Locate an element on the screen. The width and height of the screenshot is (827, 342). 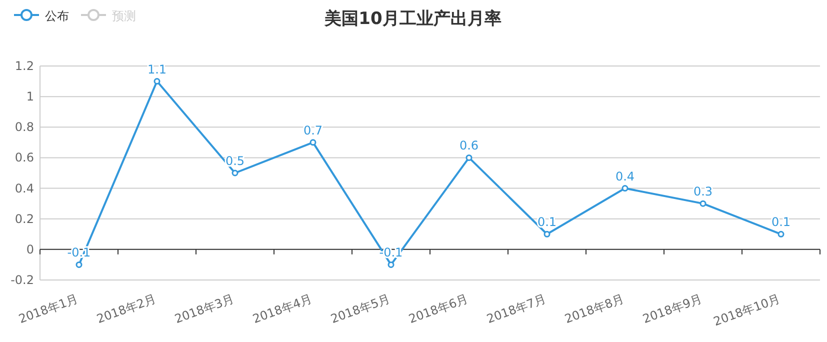
y-tick-label: 0.2 is located at coordinates (24, 219).